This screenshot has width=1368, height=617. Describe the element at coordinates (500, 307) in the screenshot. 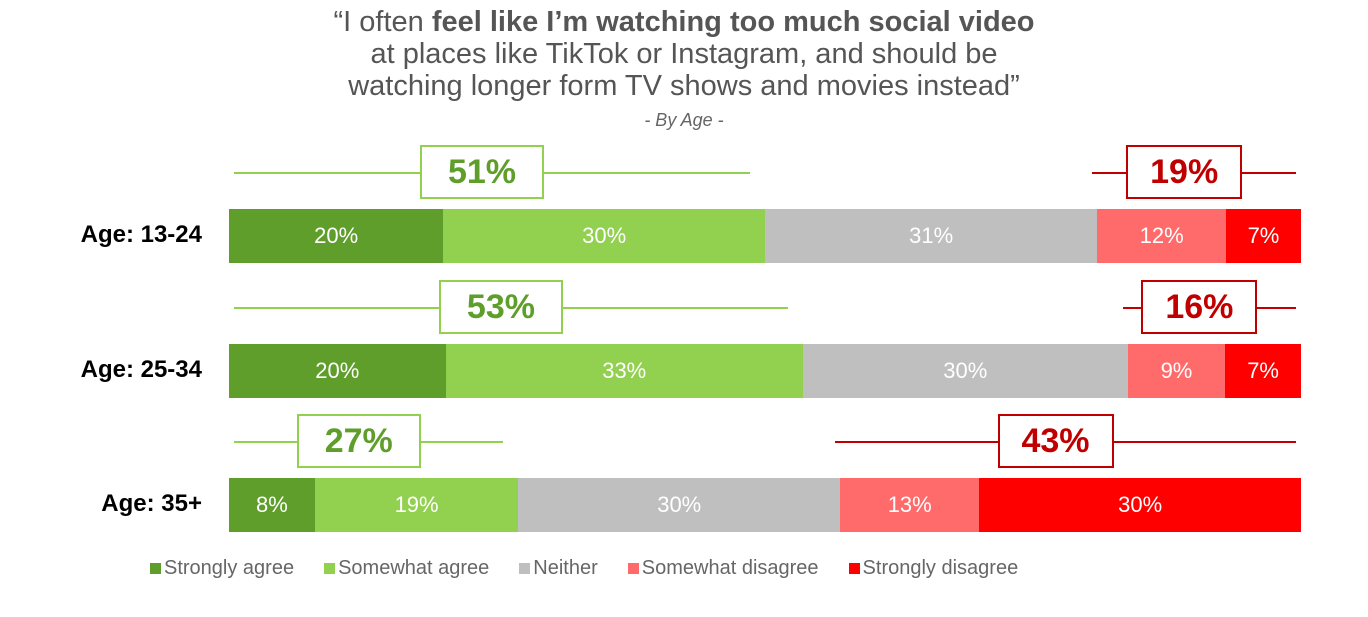

I see `agree-total-label: 53%` at that location.